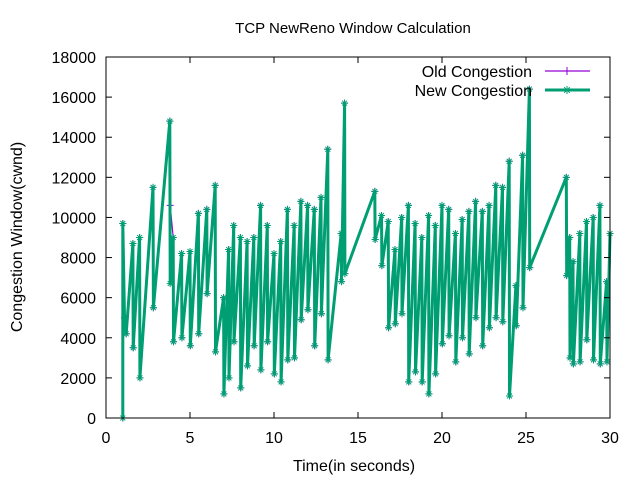 This screenshot has width=640, height=480. Describe the element at coordinates (78, 339) in the screenshot. I see `y-tick-label: 4000` at that location.